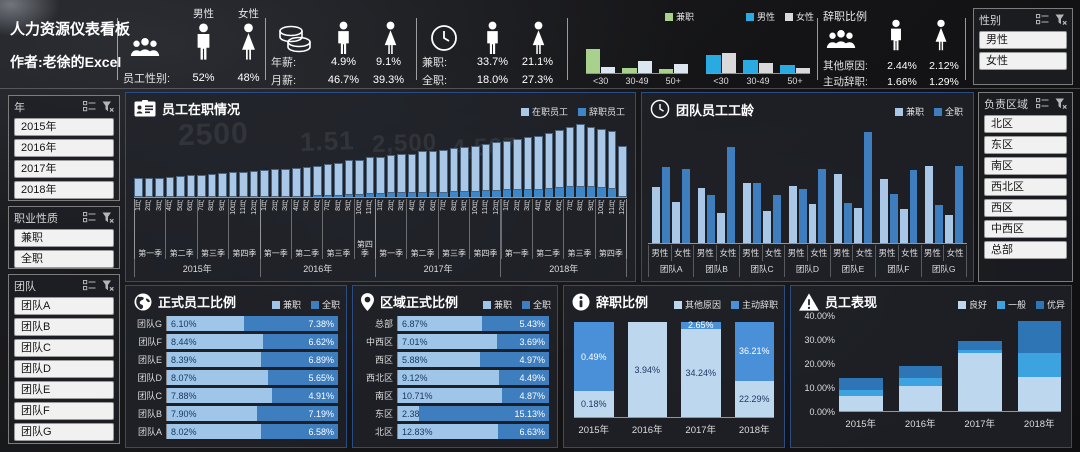 This screenshot has width=1080, height=452. Describe the element at coordinates (145, 108) in the screenshot. I see `id-card-icon` at that location.